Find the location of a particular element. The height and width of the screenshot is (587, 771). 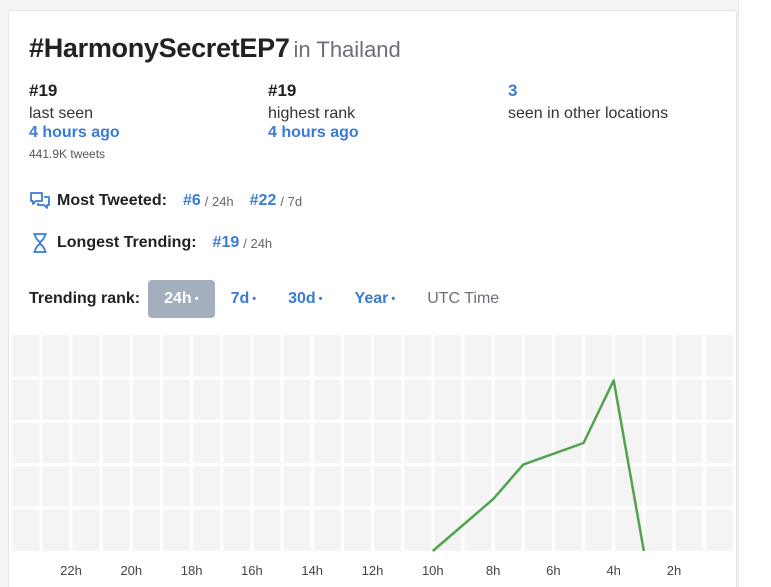

x-tick-label: 10h is located at coordinates (433, 570).